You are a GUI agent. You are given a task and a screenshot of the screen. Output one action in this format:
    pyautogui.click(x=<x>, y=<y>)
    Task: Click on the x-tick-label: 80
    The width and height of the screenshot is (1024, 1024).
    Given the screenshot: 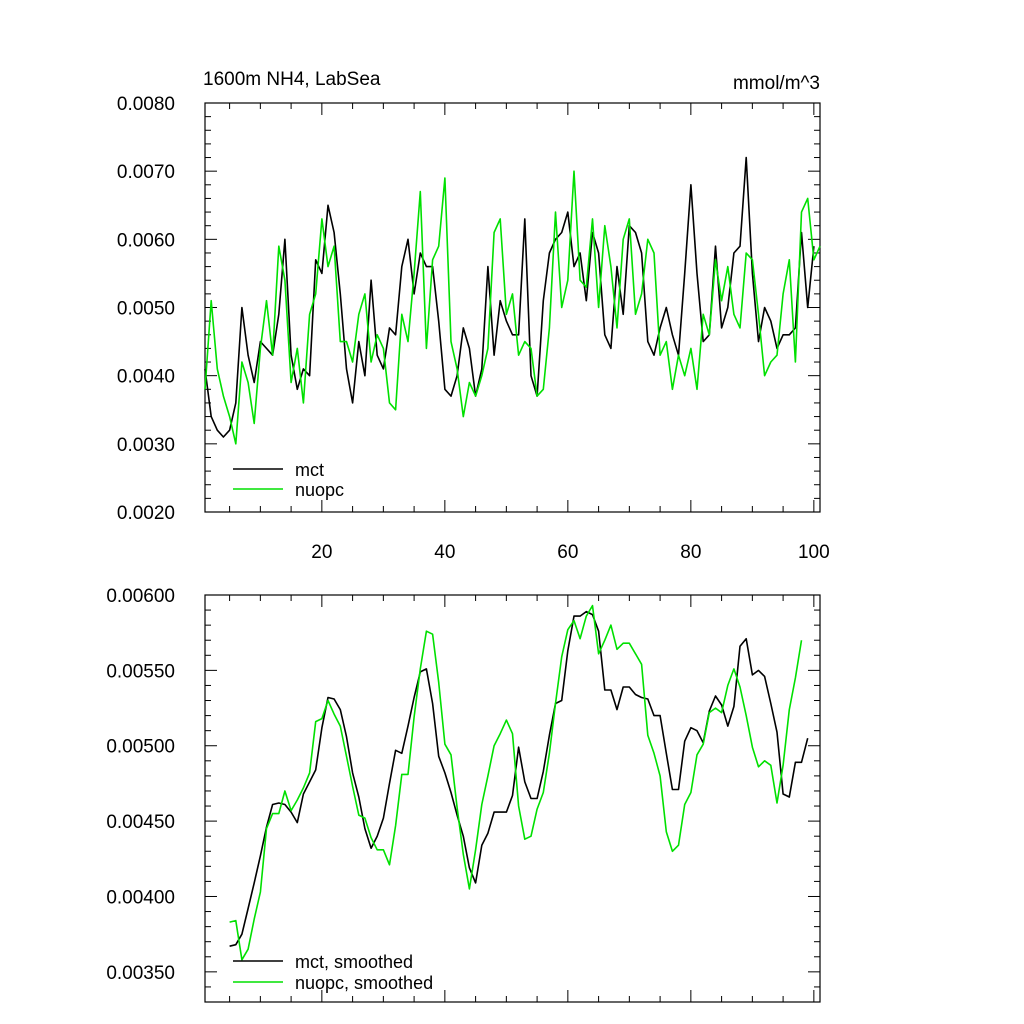 What is the action you would take?
    pyautogui.click(x=690, y=552)
    